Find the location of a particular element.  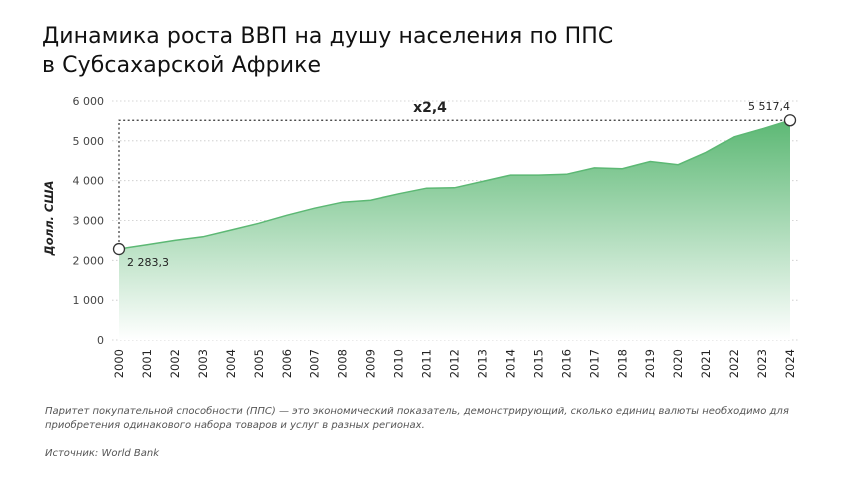

x-tick-label: 2005 is located at coordinates (259, 363).